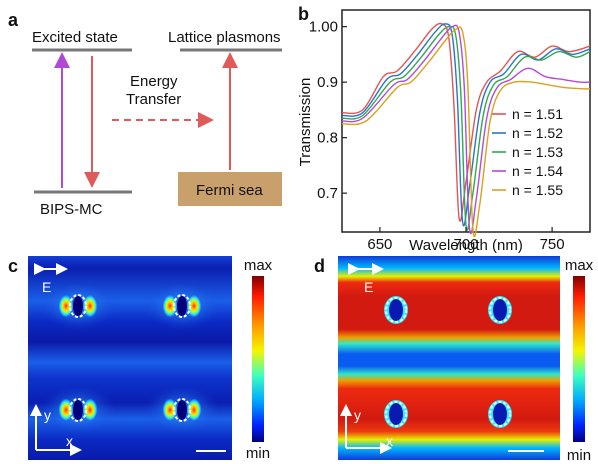 This screenshot has height=464, width=598. Describe the element at coordinates (448, 362) in the screenshot. I see `nanoparticles-d` at that location.